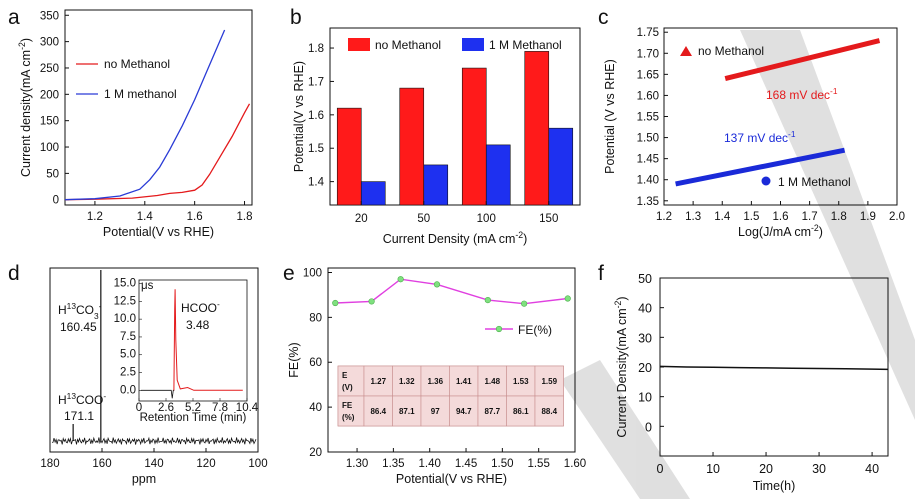  I want to click on d-inset-chromatogram, so click(158, 394).